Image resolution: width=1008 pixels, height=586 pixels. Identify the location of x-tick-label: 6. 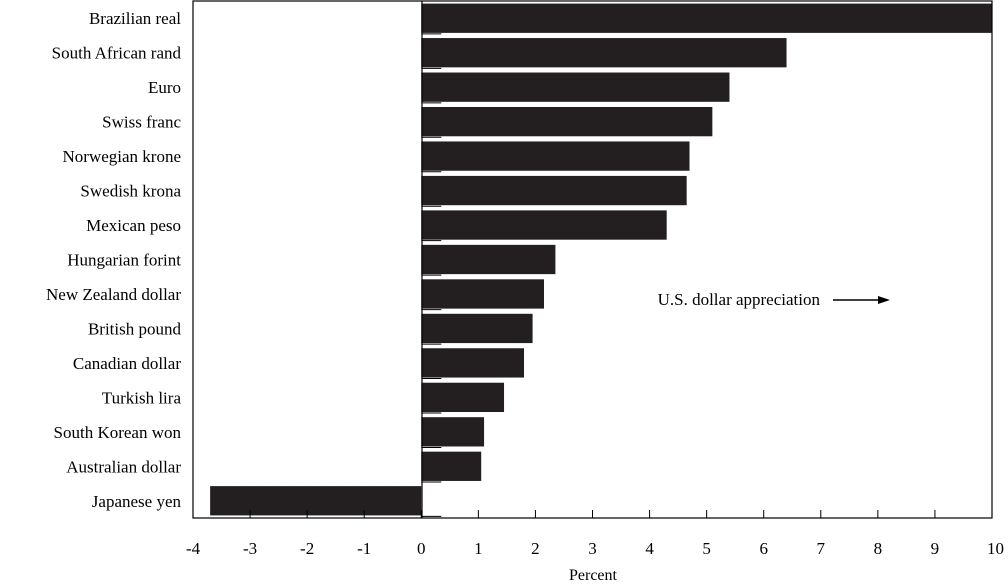
(763, 548).